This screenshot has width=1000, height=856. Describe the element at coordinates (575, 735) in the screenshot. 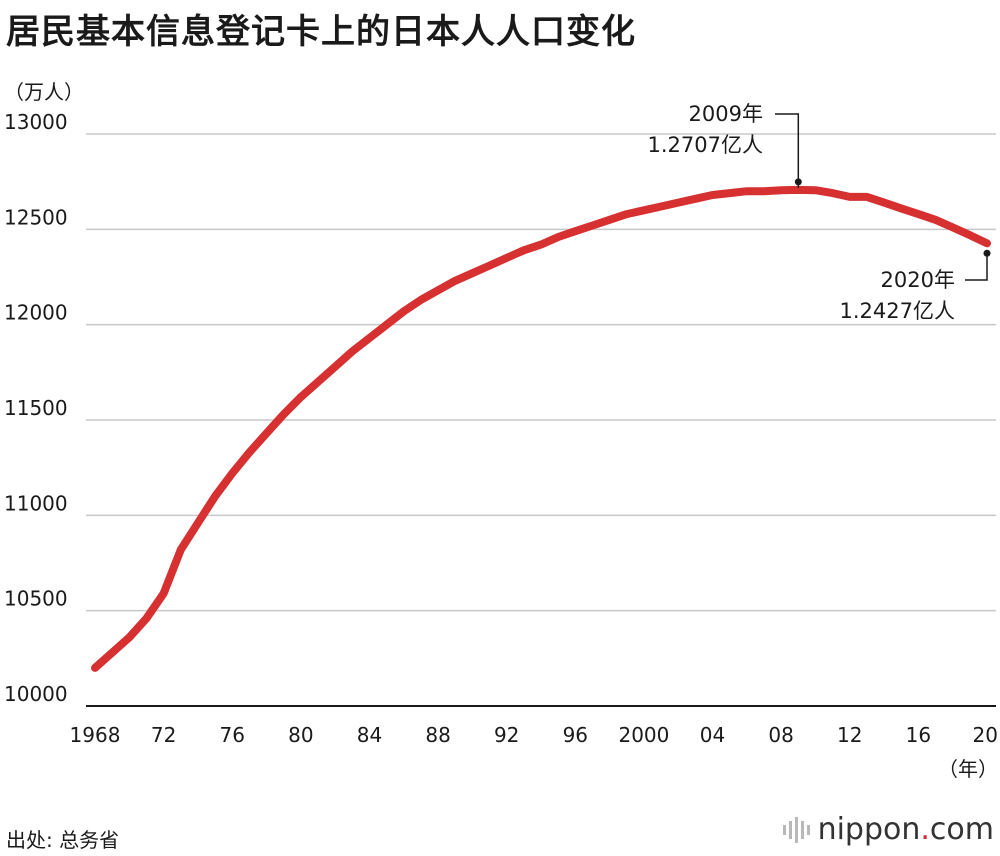

I see `x-tick-label: 96` at that location.